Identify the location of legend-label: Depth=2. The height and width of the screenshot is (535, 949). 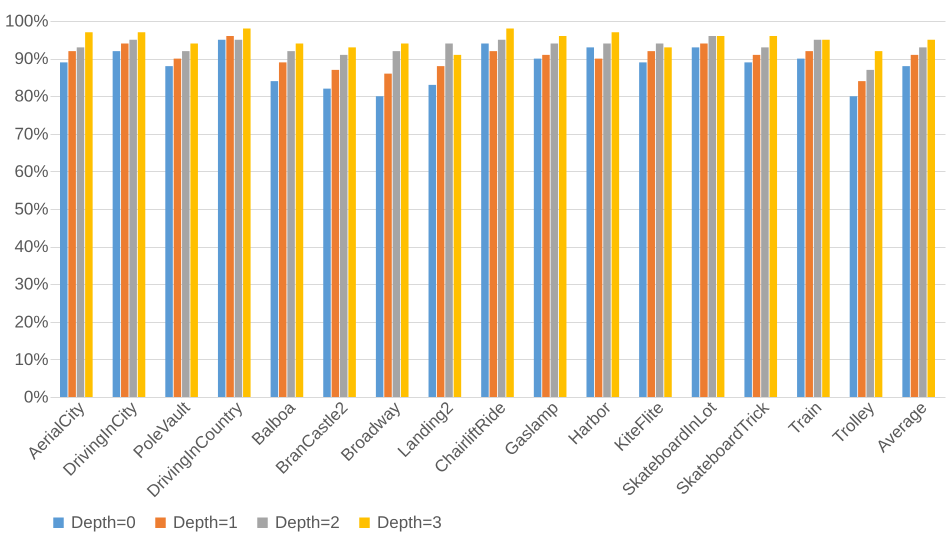
(307, 522).